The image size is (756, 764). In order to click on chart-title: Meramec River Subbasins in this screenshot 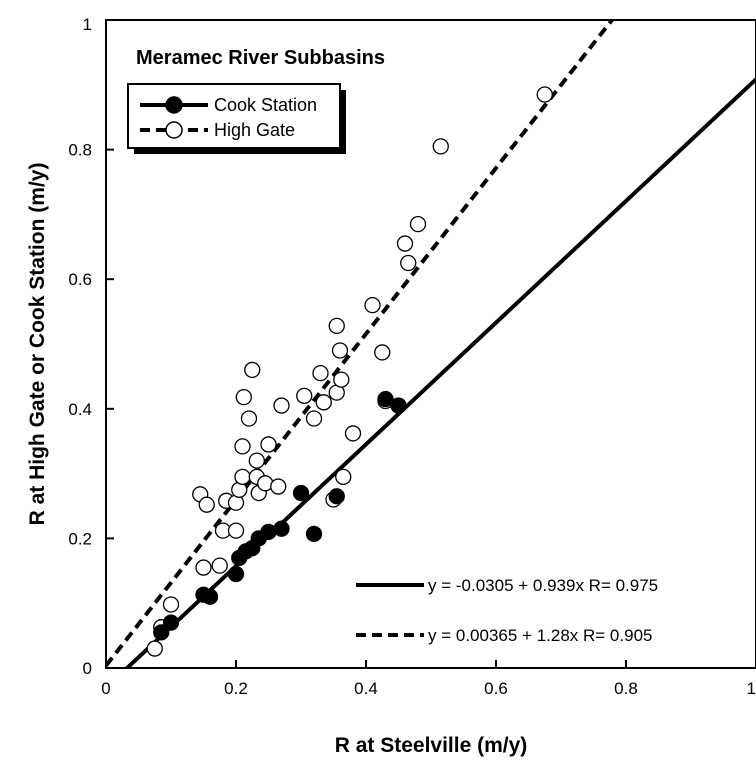, I will do `click(260, 58)`.